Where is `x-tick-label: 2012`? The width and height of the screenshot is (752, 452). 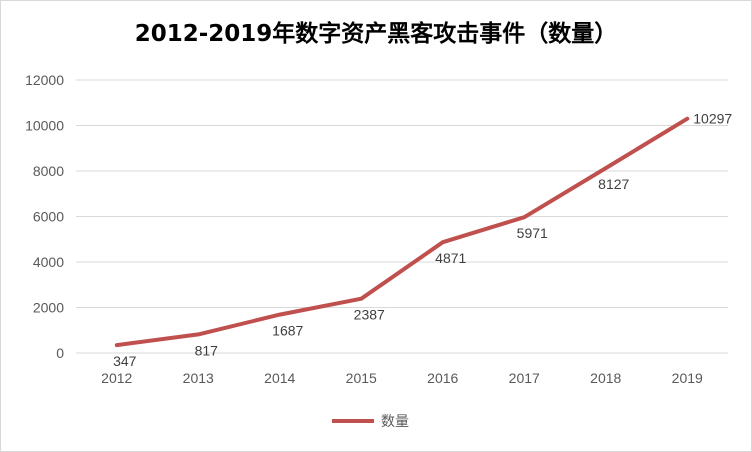 x-tick-label: 2012 is located at coordinates (116, 378).